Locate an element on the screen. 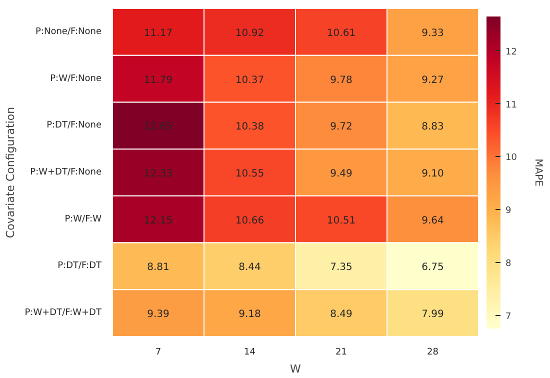 This screenshot has height=378, width=550. x-tick-label: 21 is located at coordinates (341, 353).